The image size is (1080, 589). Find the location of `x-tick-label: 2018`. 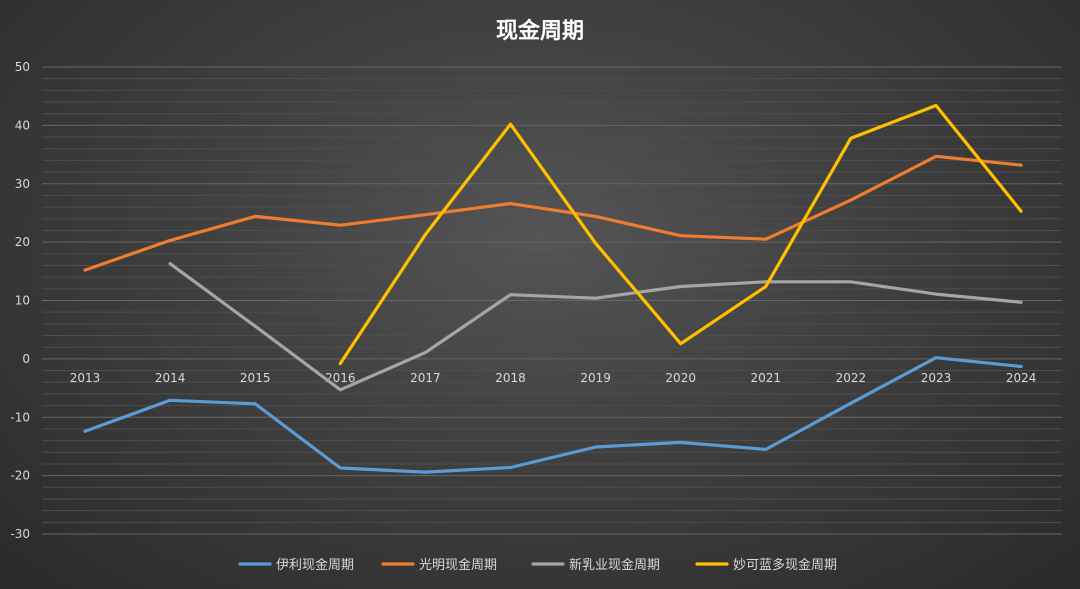

x-tick-label: 2018 is located at coordinates (510, 378).